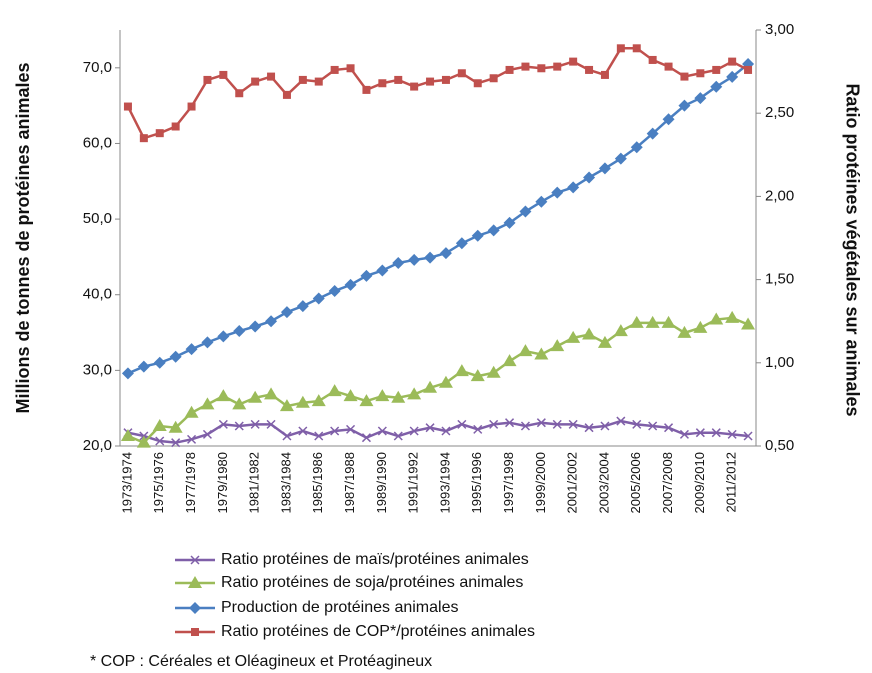 The image size is (872, 673). I want to click on x-tick-label: 2009/2010, so click(699, 482).